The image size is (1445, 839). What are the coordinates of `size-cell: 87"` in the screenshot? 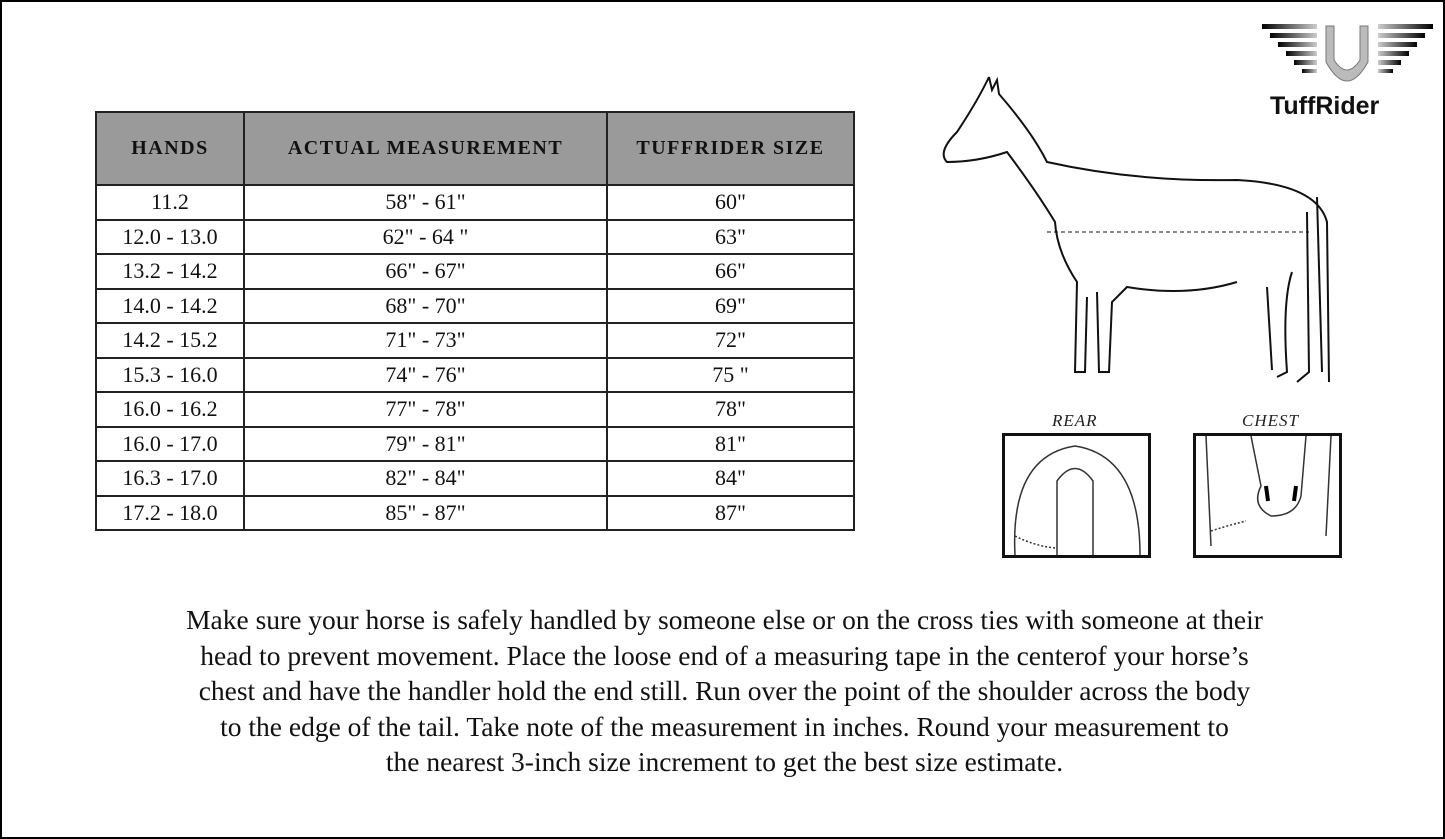 It's located at (730, 512).